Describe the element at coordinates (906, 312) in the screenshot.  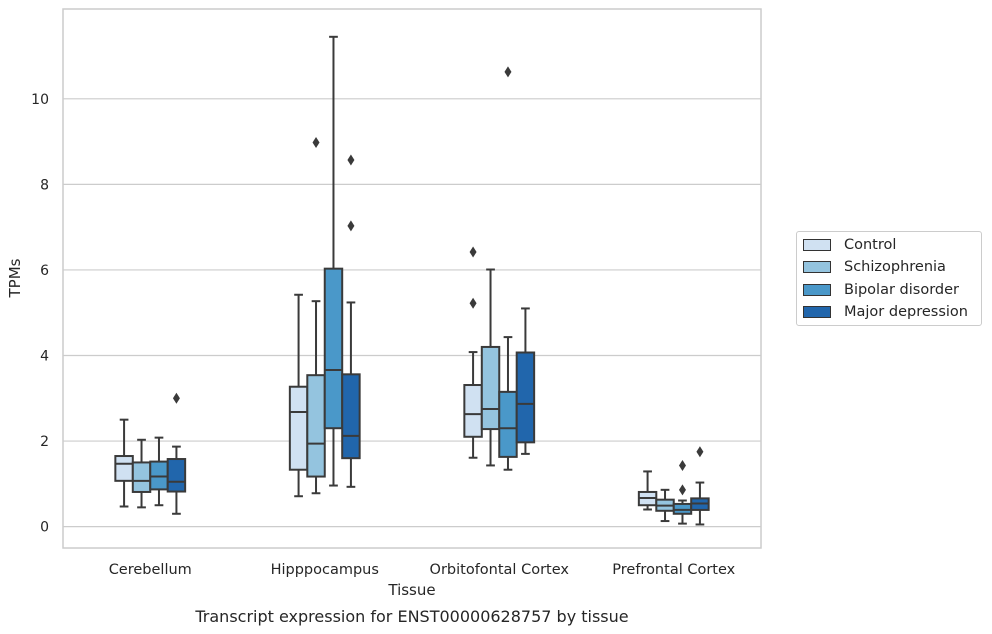
I see `legend-label-major-depression: Major depression` at that location.